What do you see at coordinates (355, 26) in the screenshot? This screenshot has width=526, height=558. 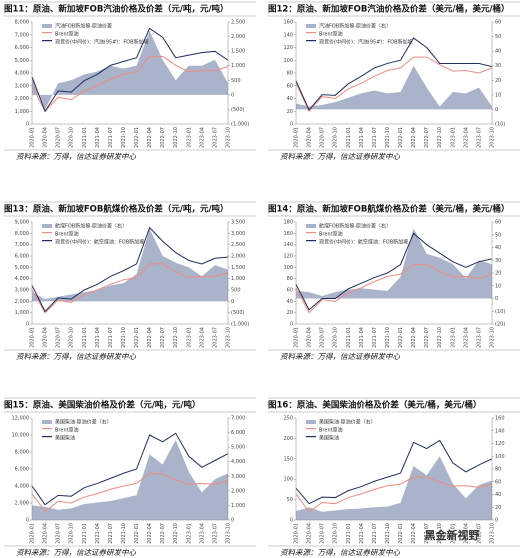 I see `legend-label: 汽油FOB新加坡-原油价差（右）` at bounding box center [355, 26].